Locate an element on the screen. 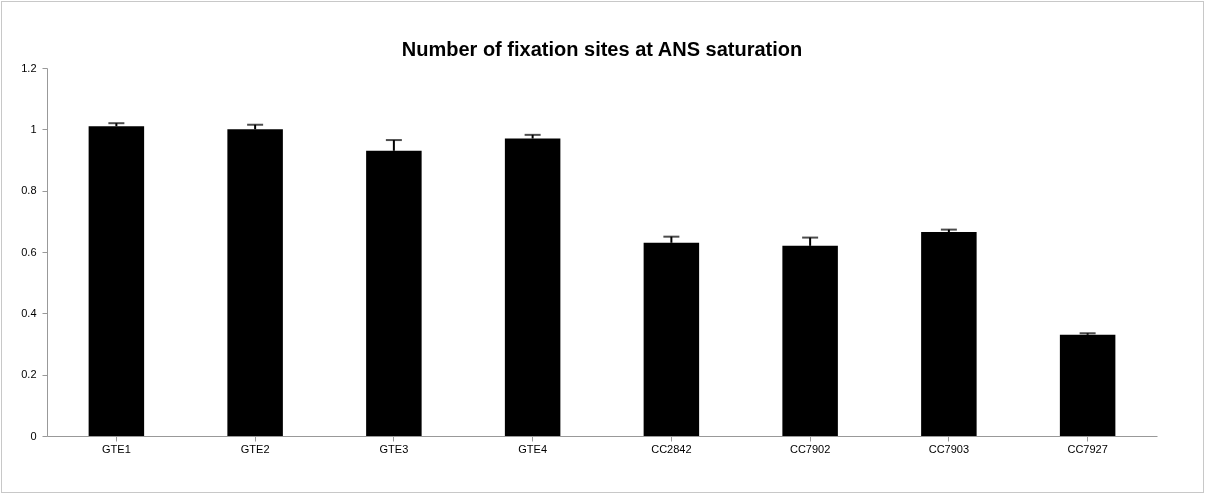 The width and height of the screenshot is (1205, 494). y-tick-label: 0.2 is located at coordinates (29, 374).